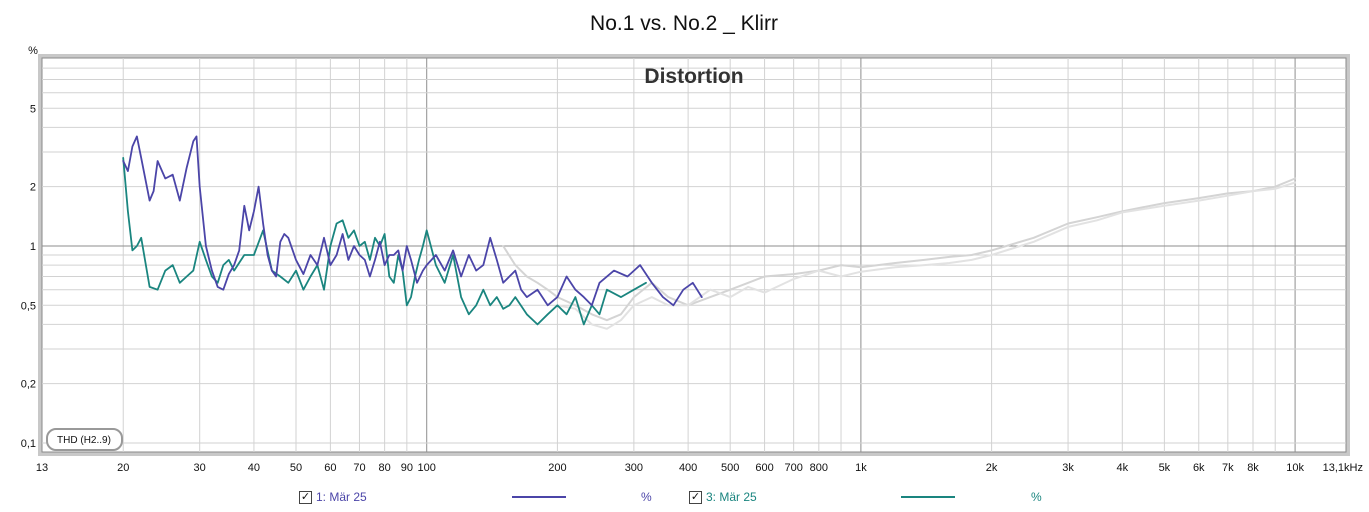 This screenshot has width=1369, height=512. What do you see at coordinates (646, 497) in the screenshot?
I see `legend-unit-1: %` at bounding box center [646, 497].